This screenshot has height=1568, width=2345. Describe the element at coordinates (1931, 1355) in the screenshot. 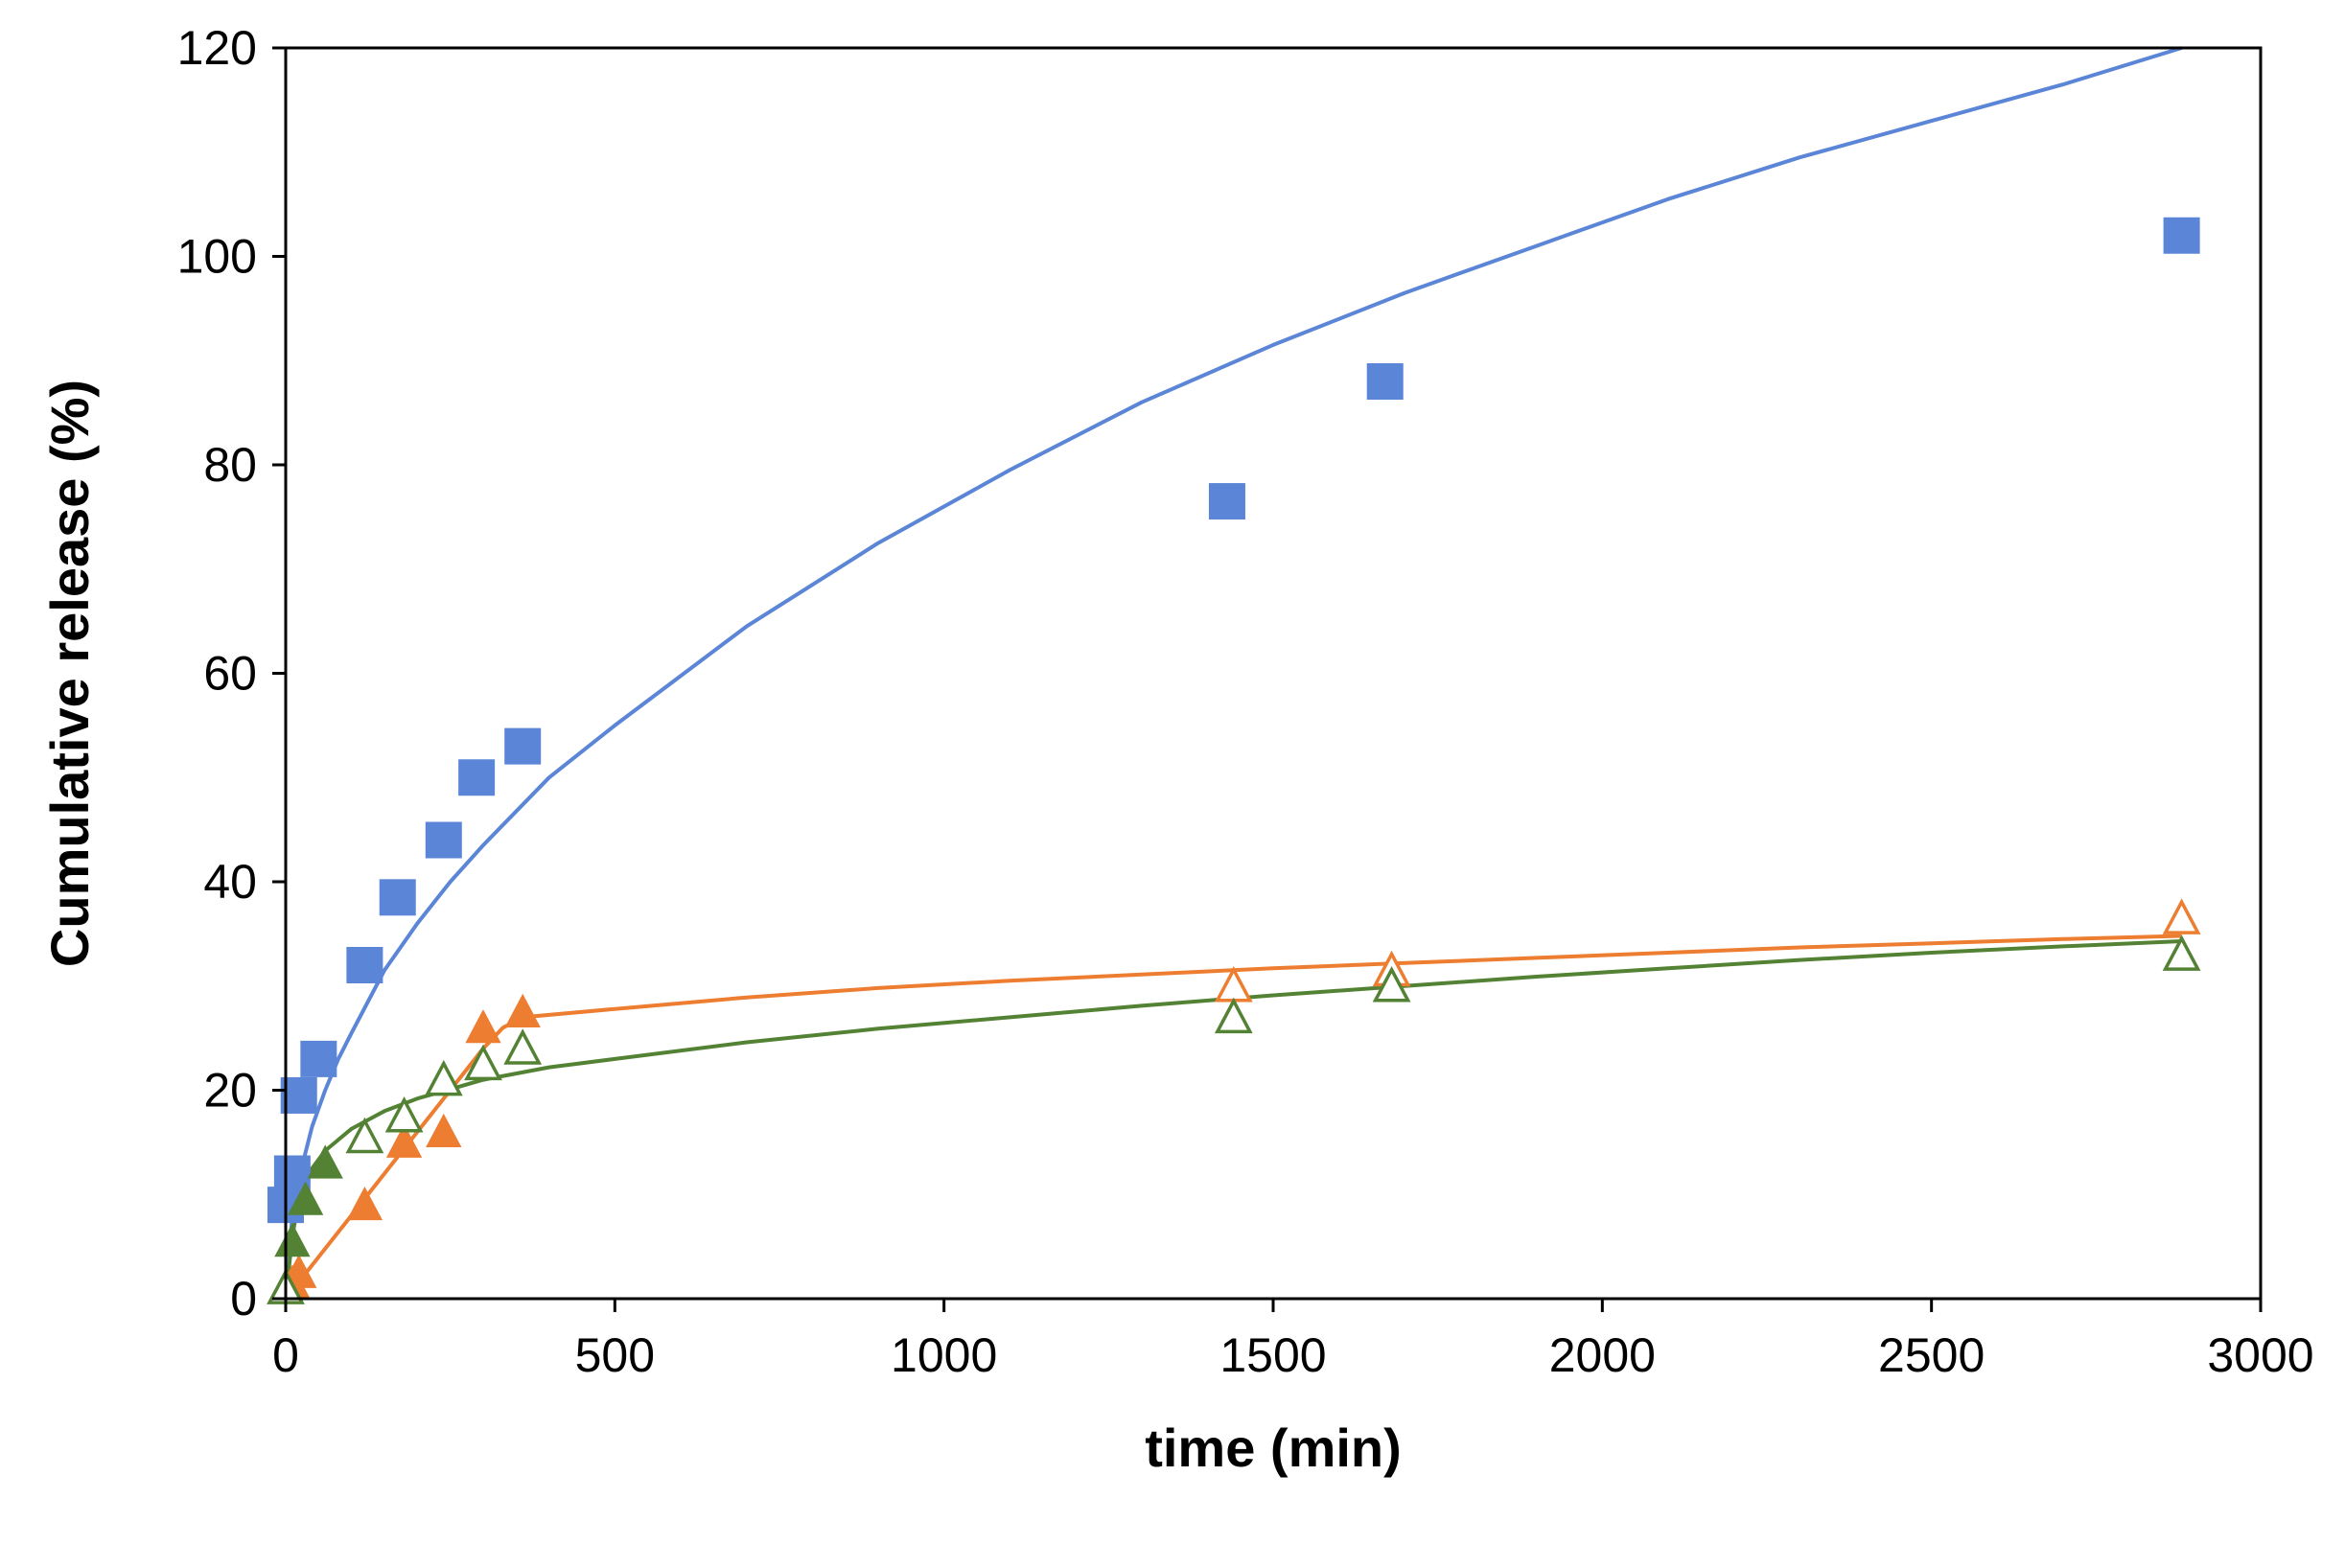

I see `x-tick-label: 2500` at that location.